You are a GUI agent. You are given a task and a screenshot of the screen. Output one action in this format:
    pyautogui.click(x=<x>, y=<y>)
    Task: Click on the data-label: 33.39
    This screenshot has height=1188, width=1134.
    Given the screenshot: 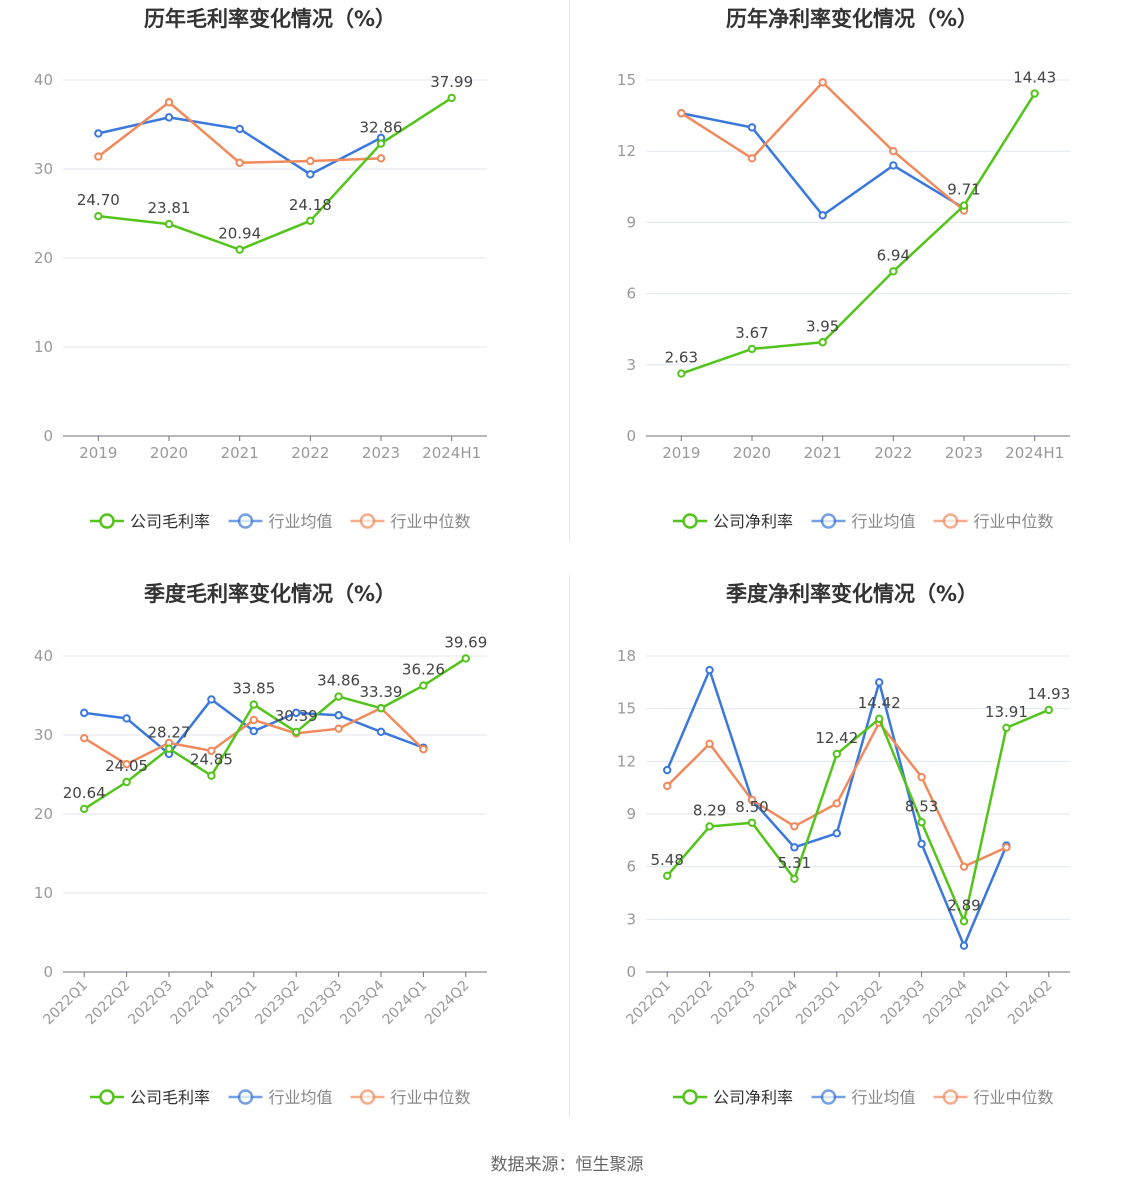 What is the action you would take?
    pyautogui.click(x=381, y=692)
    